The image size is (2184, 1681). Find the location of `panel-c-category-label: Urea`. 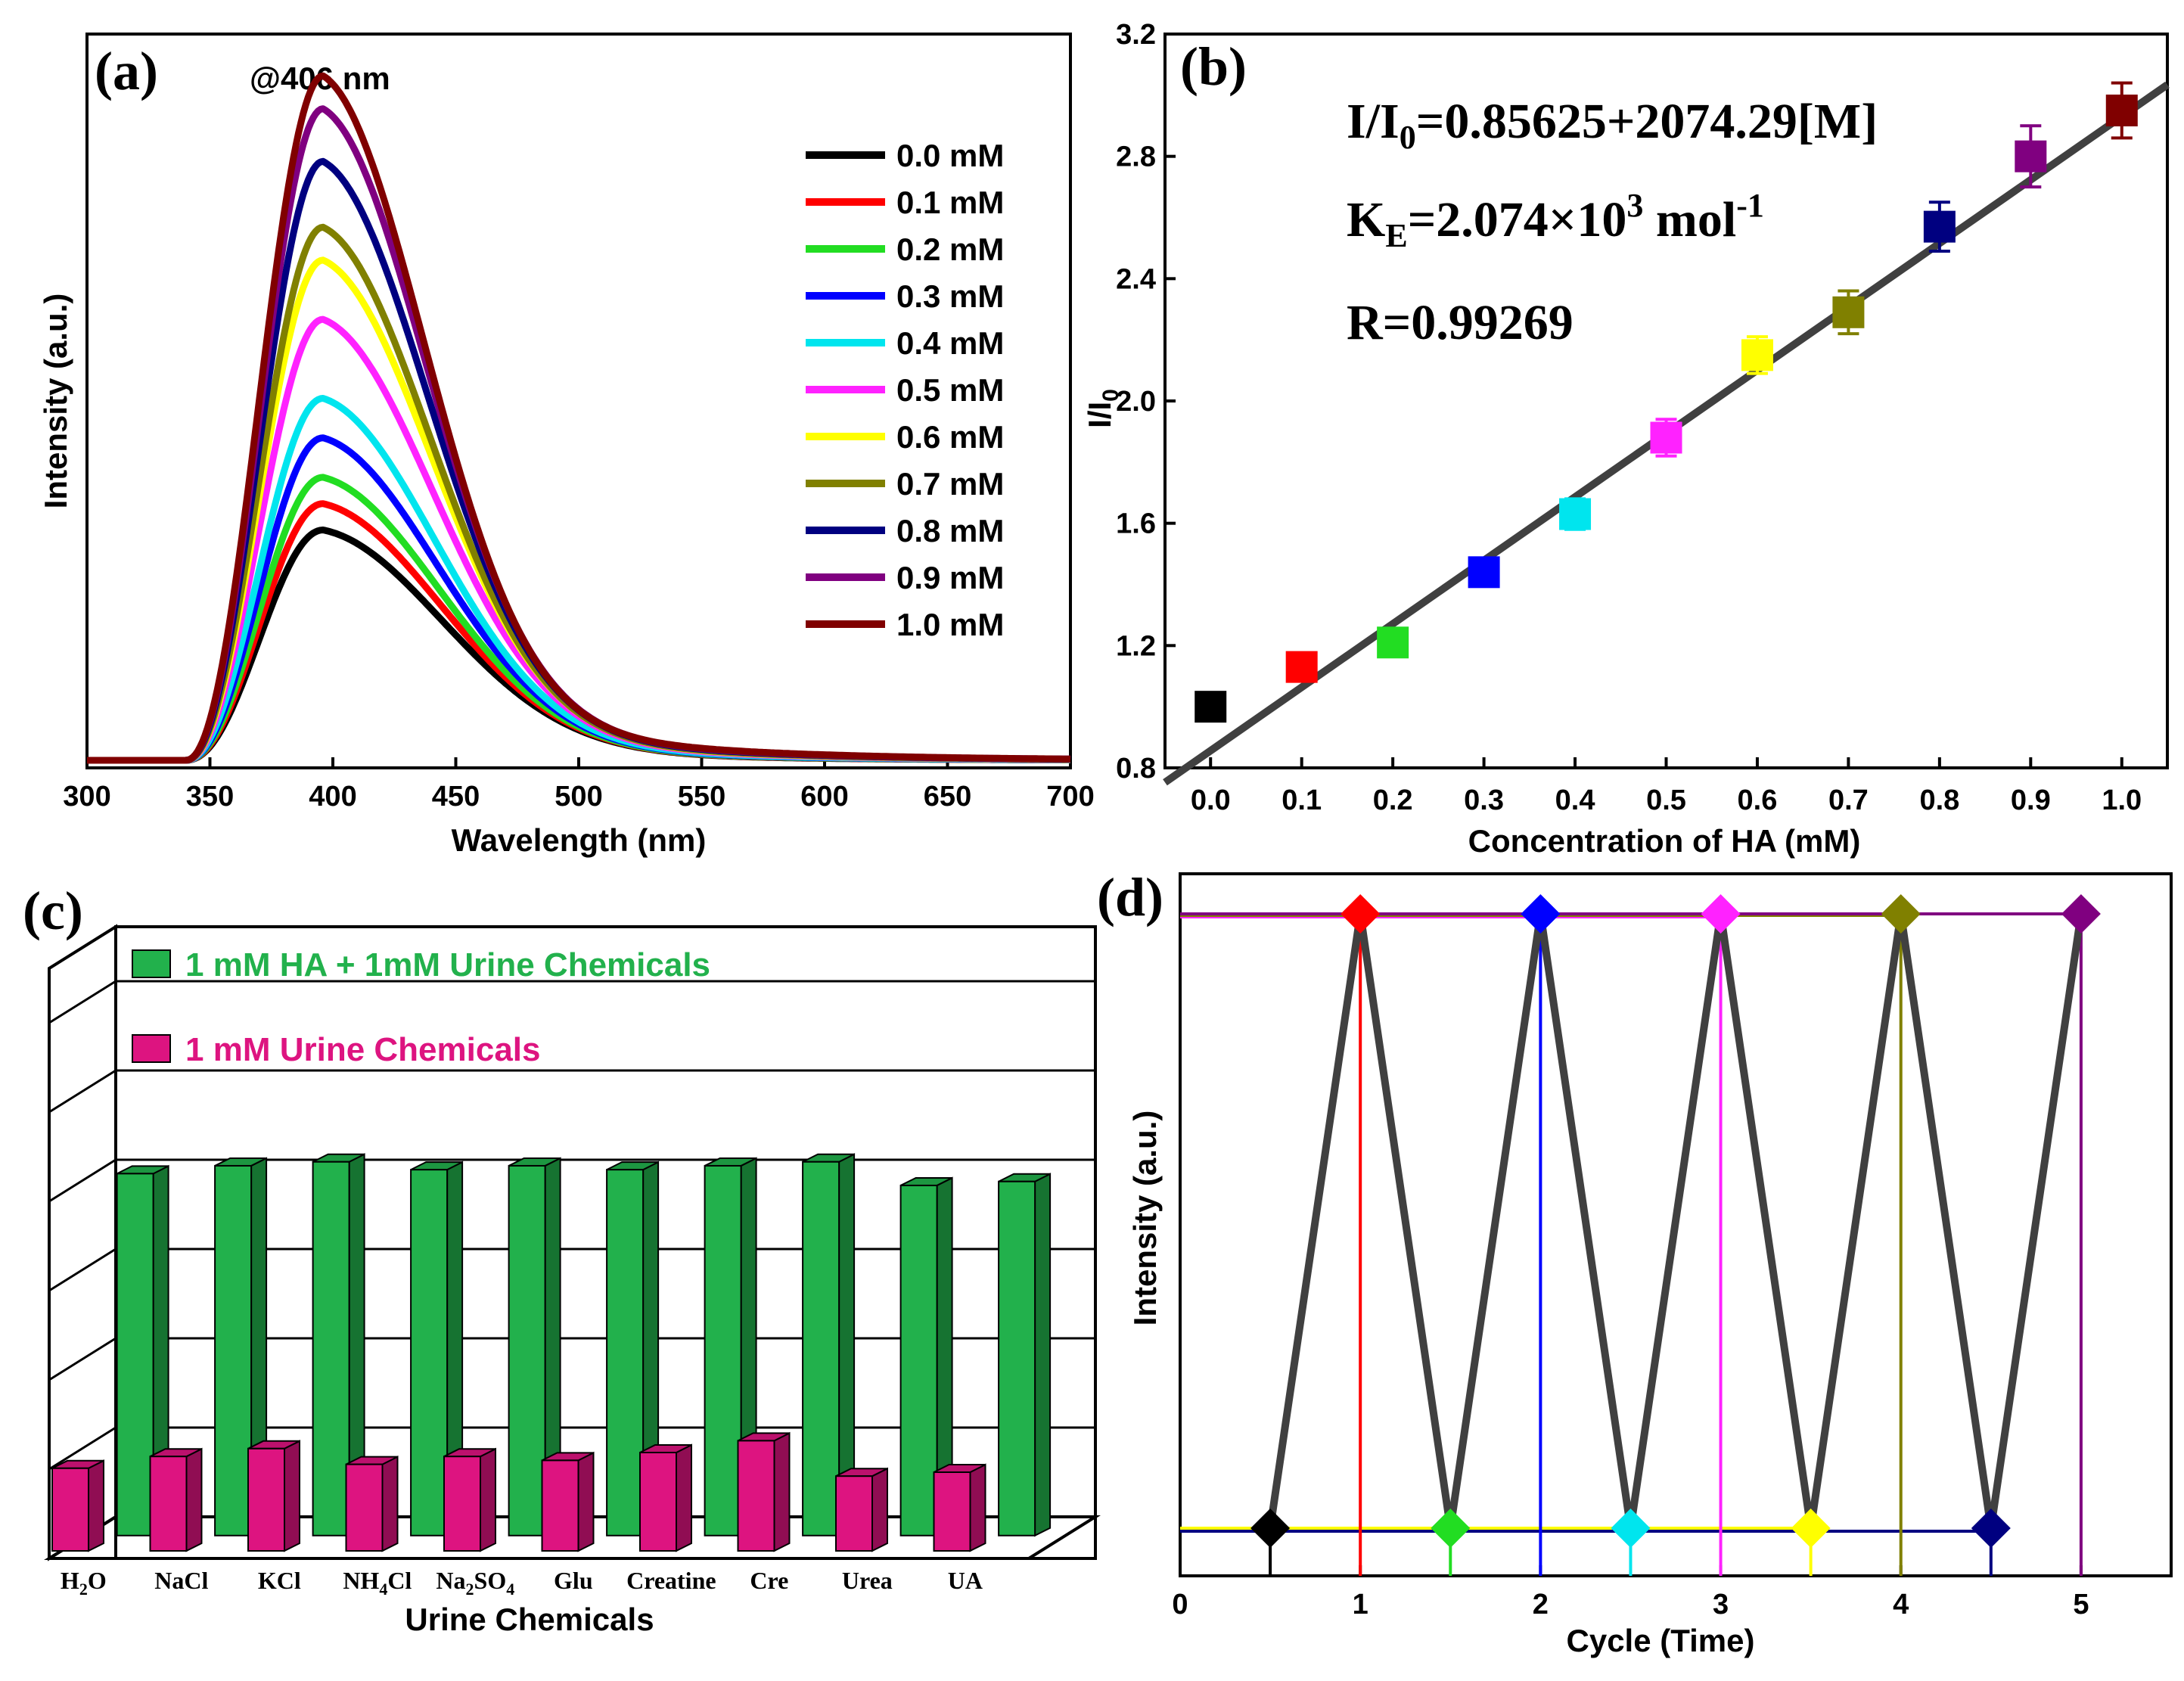

panel-c-category-label: Urea is located at coordinates (867, 1580).